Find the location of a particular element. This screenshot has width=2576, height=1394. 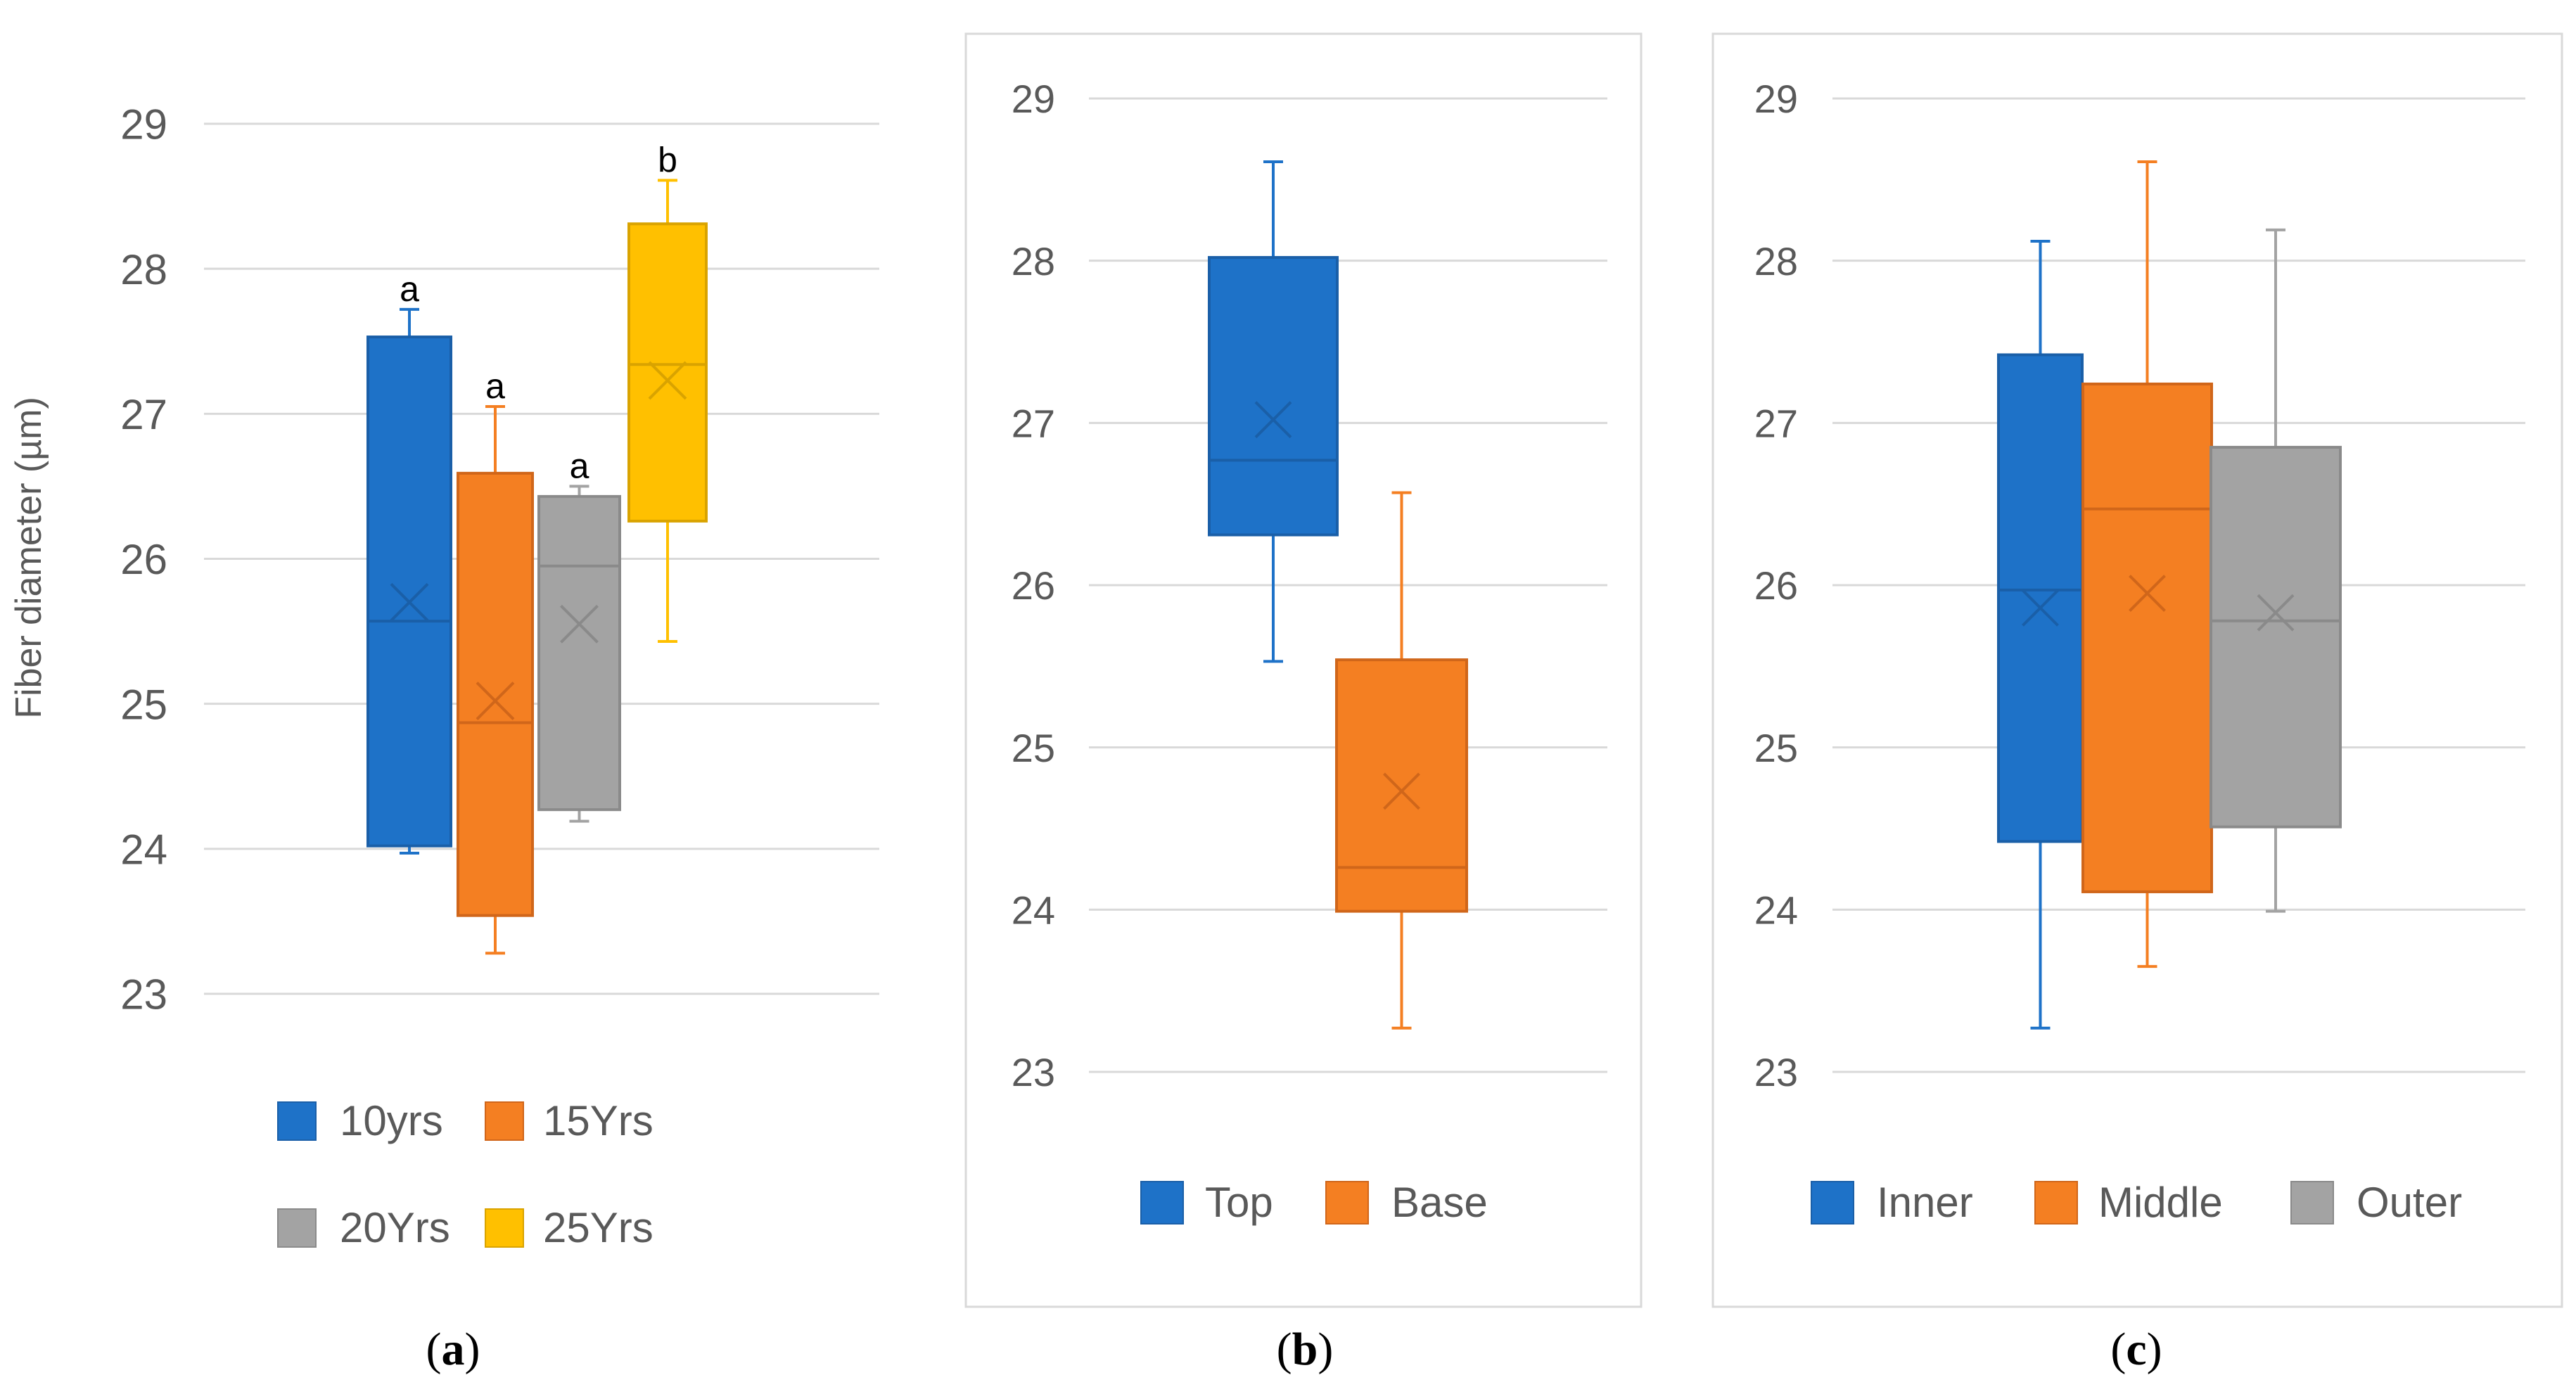

legend-b: Top Base is located at coordinates (1314, 1202).